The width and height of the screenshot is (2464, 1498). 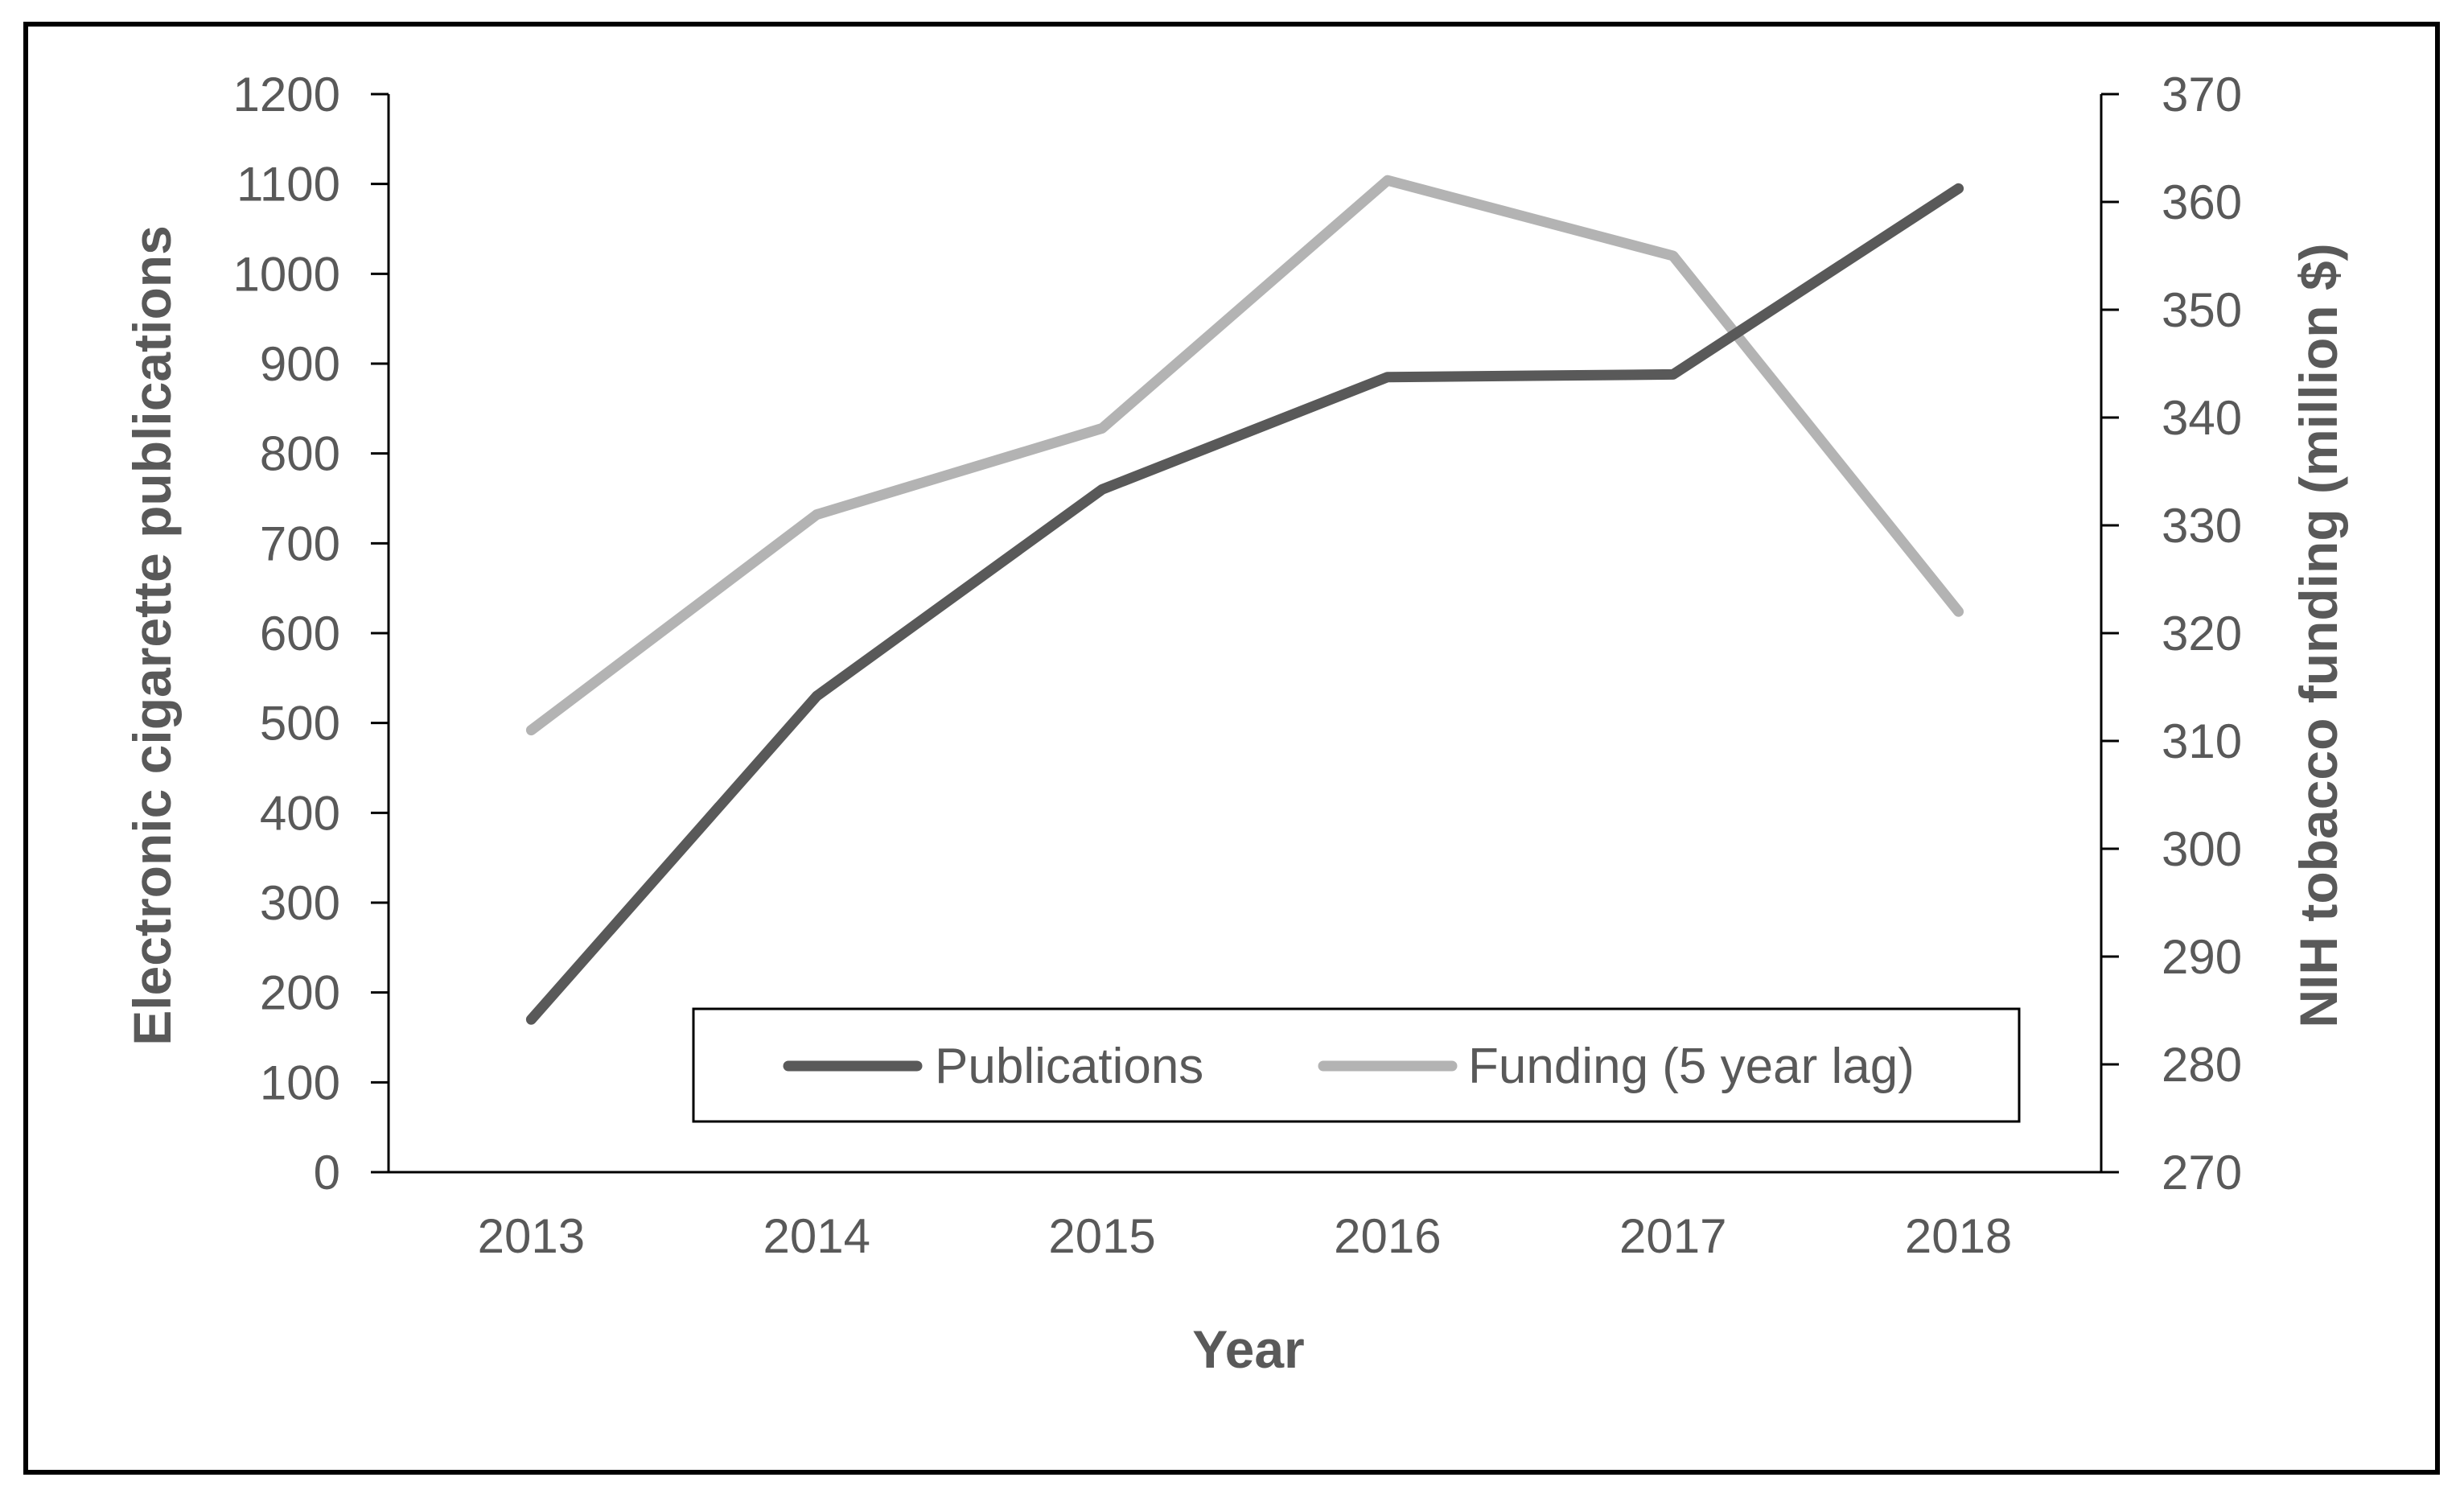 I want to click on right-axis-ticks: 270 280 290 300 310 320 330 340 350 360 370, so click(x=2171, y=634).